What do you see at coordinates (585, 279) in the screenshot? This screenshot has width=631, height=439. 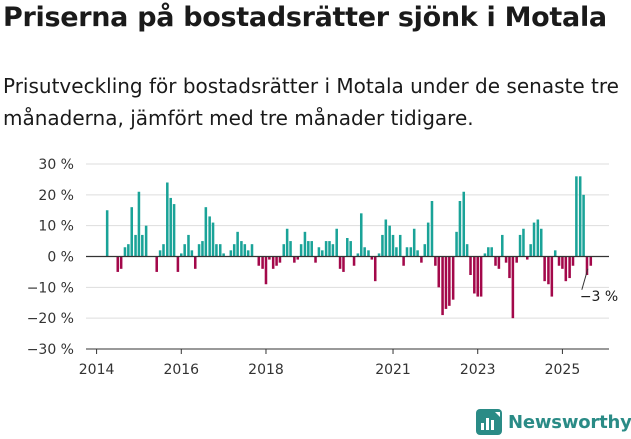 I see `annotation-pointer` at bounding box center [585, 279].